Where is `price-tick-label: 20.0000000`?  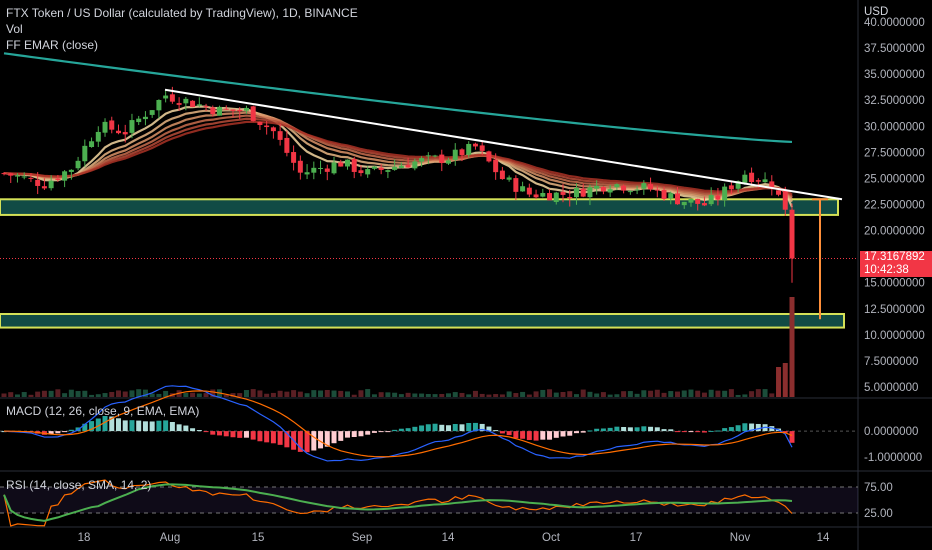
price-tick-label: 20.0000000 is located at coordinates (894, 232).